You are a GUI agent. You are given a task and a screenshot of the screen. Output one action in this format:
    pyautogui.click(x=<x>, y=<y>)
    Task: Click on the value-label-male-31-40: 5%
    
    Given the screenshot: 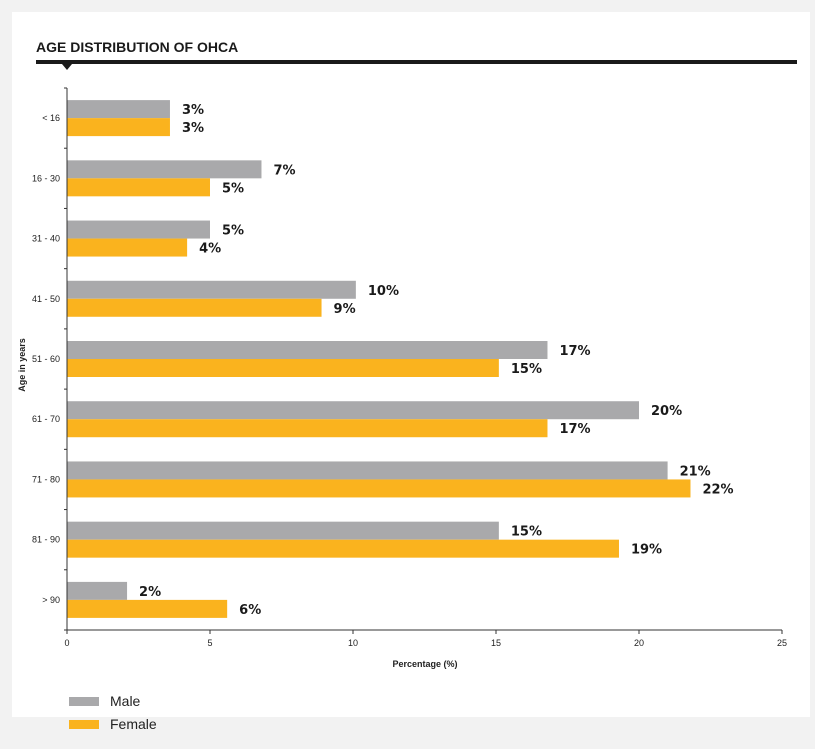 What is the action you would take?
    pyautogui.click(x=233, y=231)
    